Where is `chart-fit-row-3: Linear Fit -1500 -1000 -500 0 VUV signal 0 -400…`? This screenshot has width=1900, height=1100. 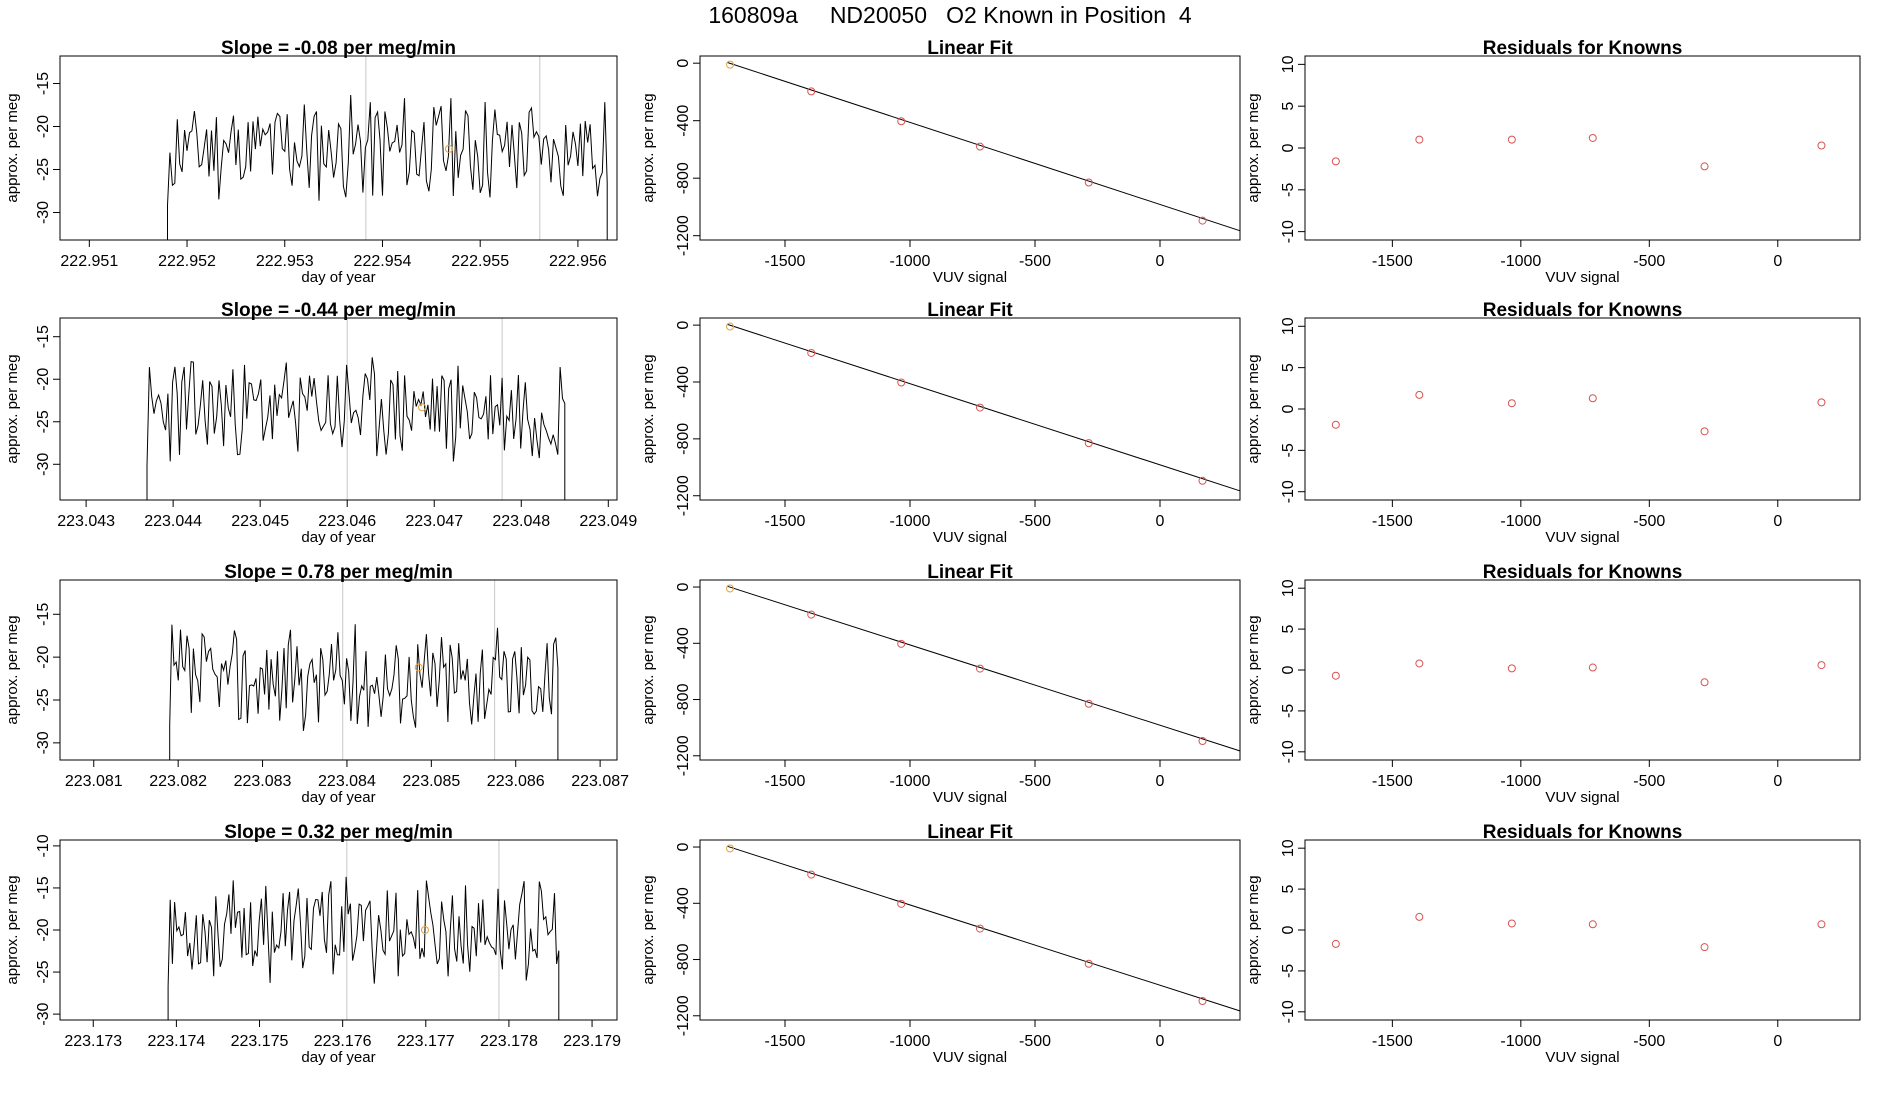
chart-fit-row-3: Linear Fit -1500 -1000 -500 0 VUV signal 0 -400… is located at coordinates (940, 684).